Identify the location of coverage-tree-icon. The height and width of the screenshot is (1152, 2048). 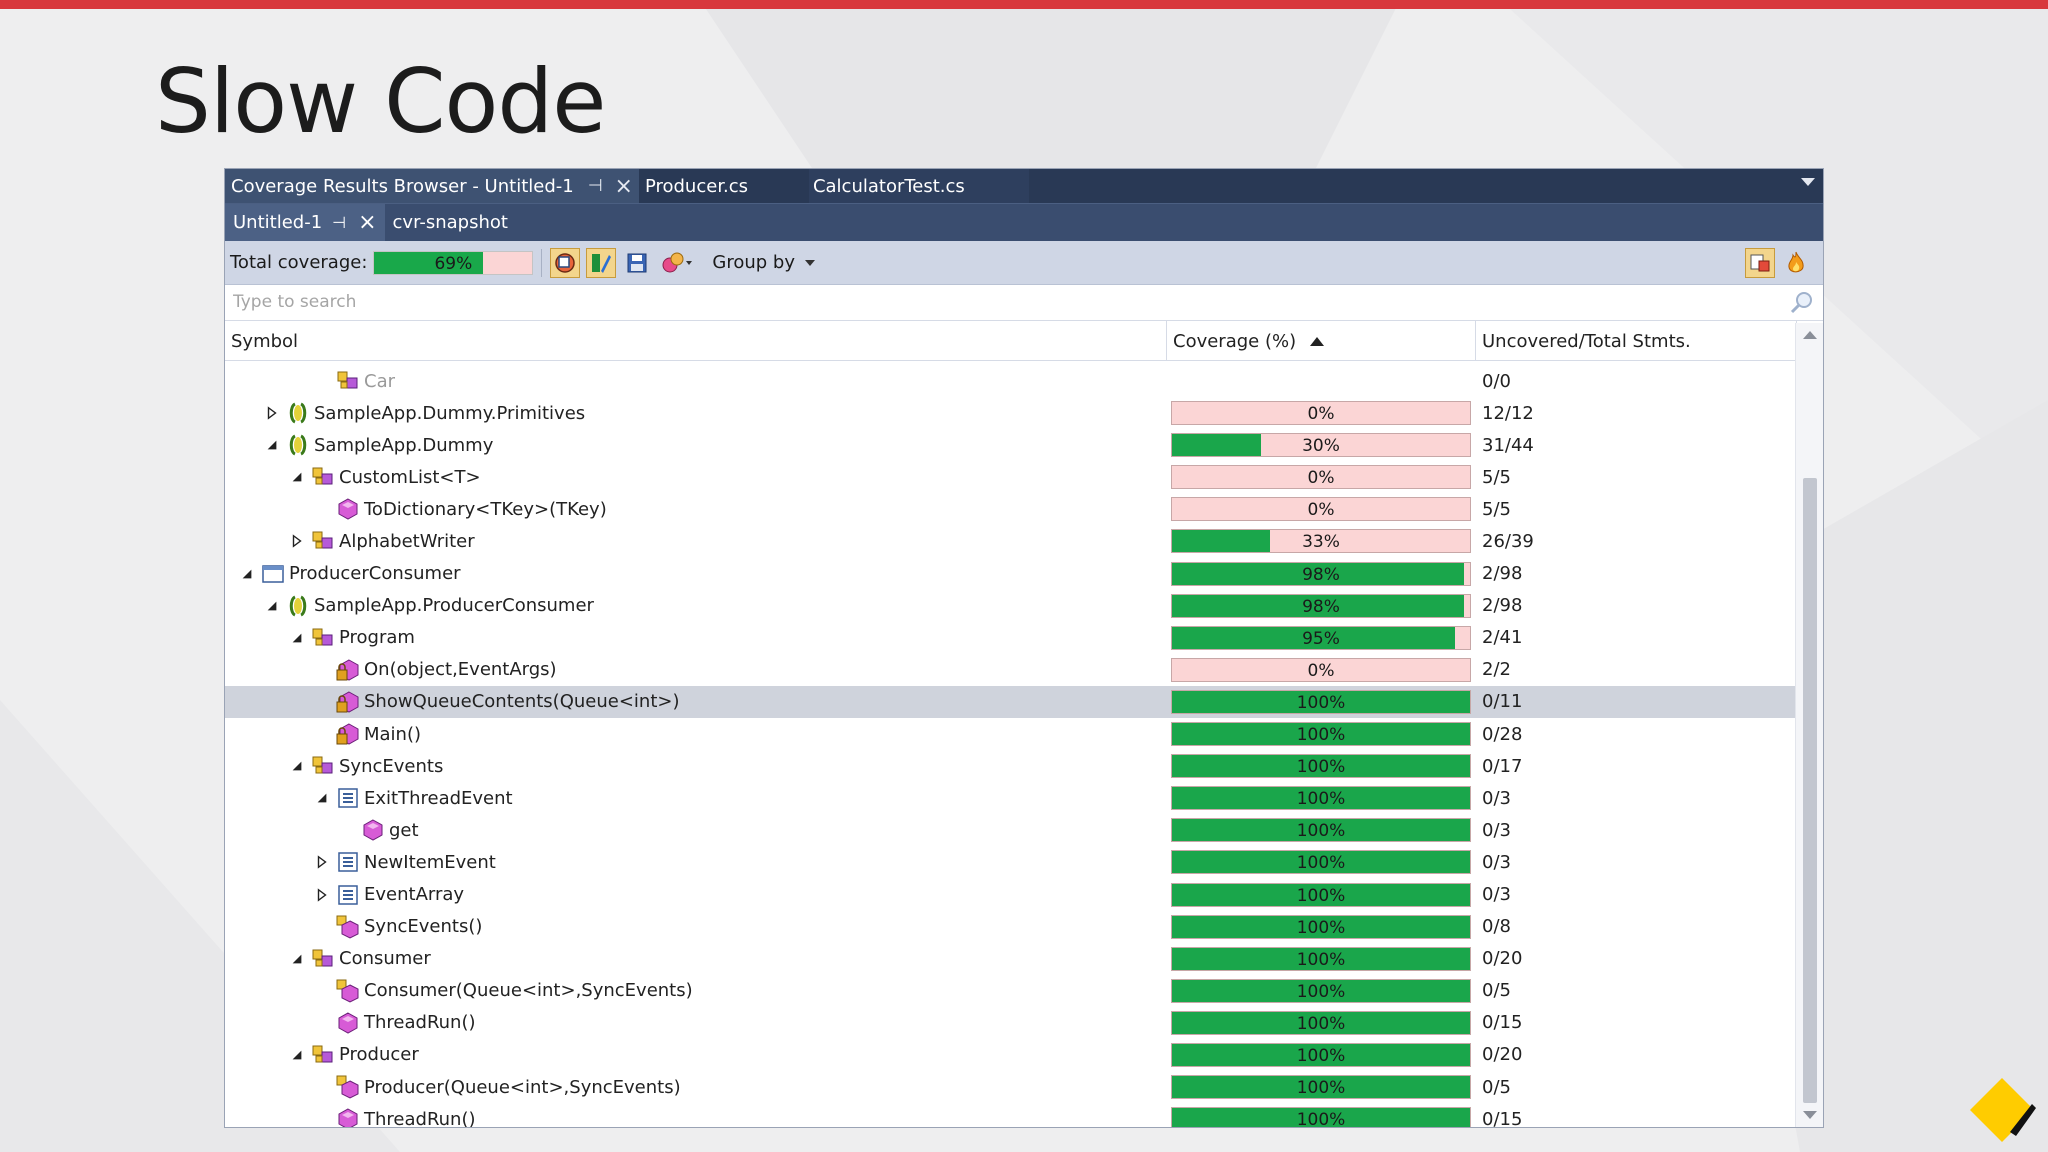
(565, 262).